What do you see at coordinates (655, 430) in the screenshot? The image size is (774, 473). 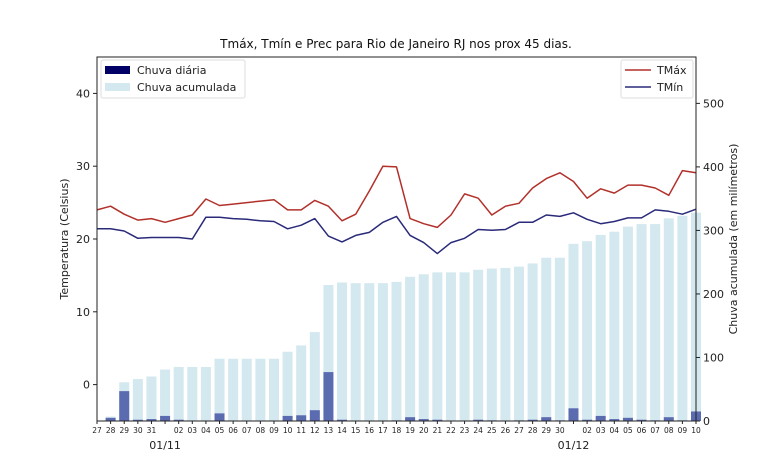 I see `x-tick-label: 07` at bounding box center [655, 430].